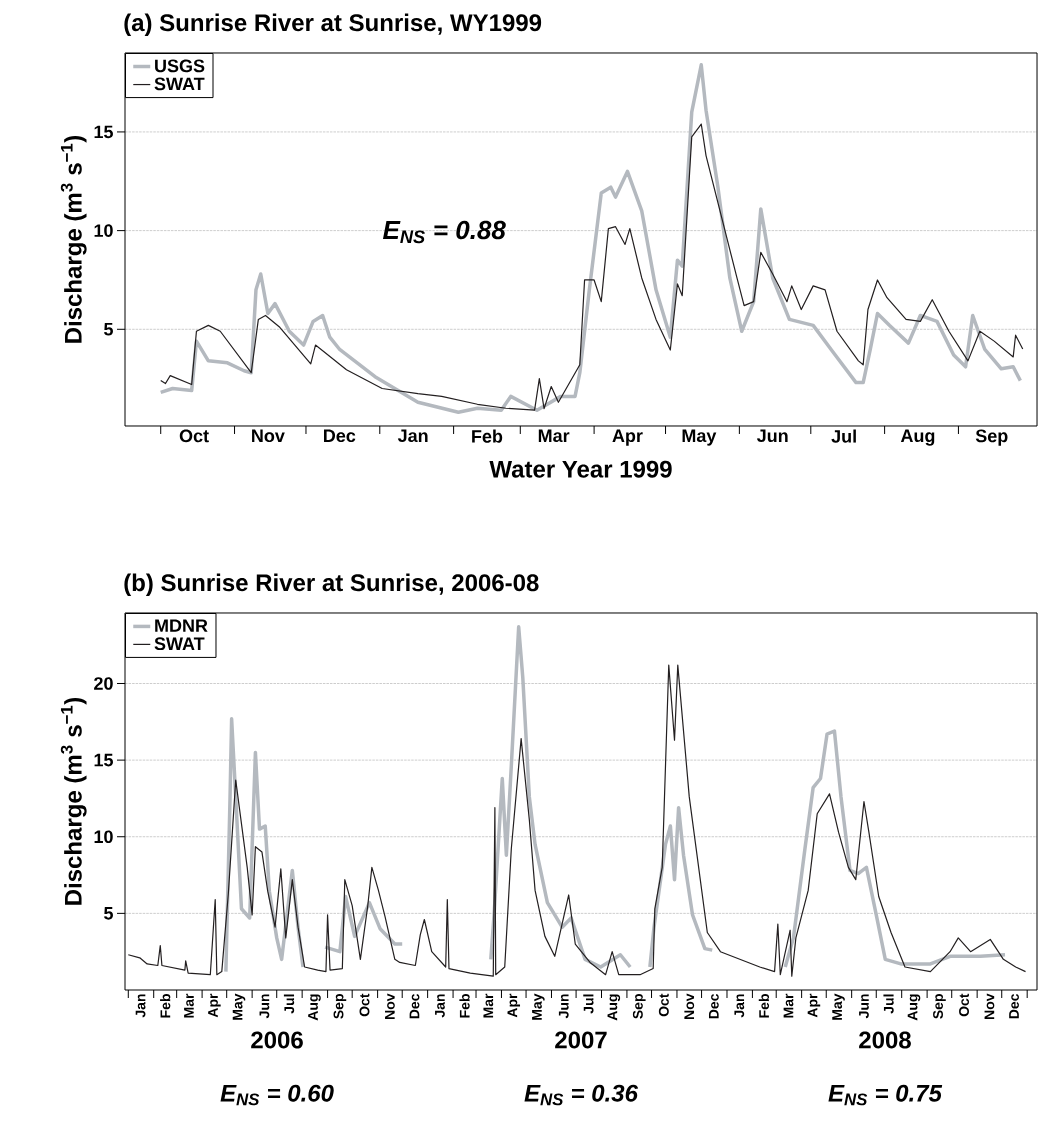 The image size is (1052, 1135). What do you see at coordinates (333, 24) in the screenshot?
I see `chart-title: (a) Sunrise River at Sunrise, WY1999` at bounding box center [333, 24].